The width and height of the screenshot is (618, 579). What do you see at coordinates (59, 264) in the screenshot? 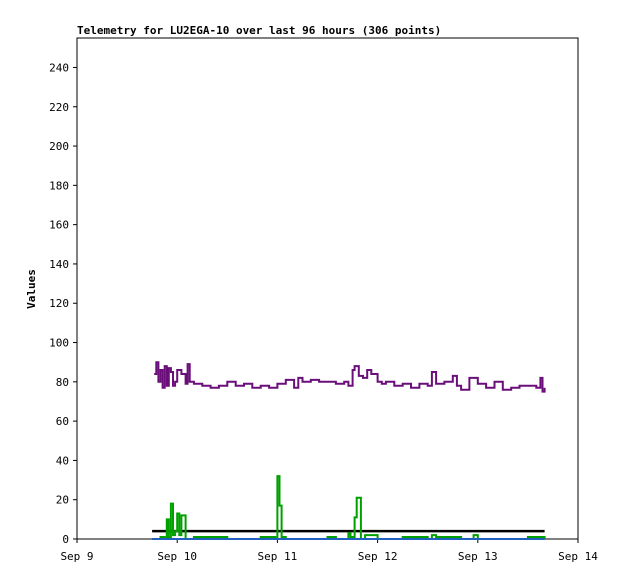
I see `y-tick-label: 140` at bounding box center [59, 264].